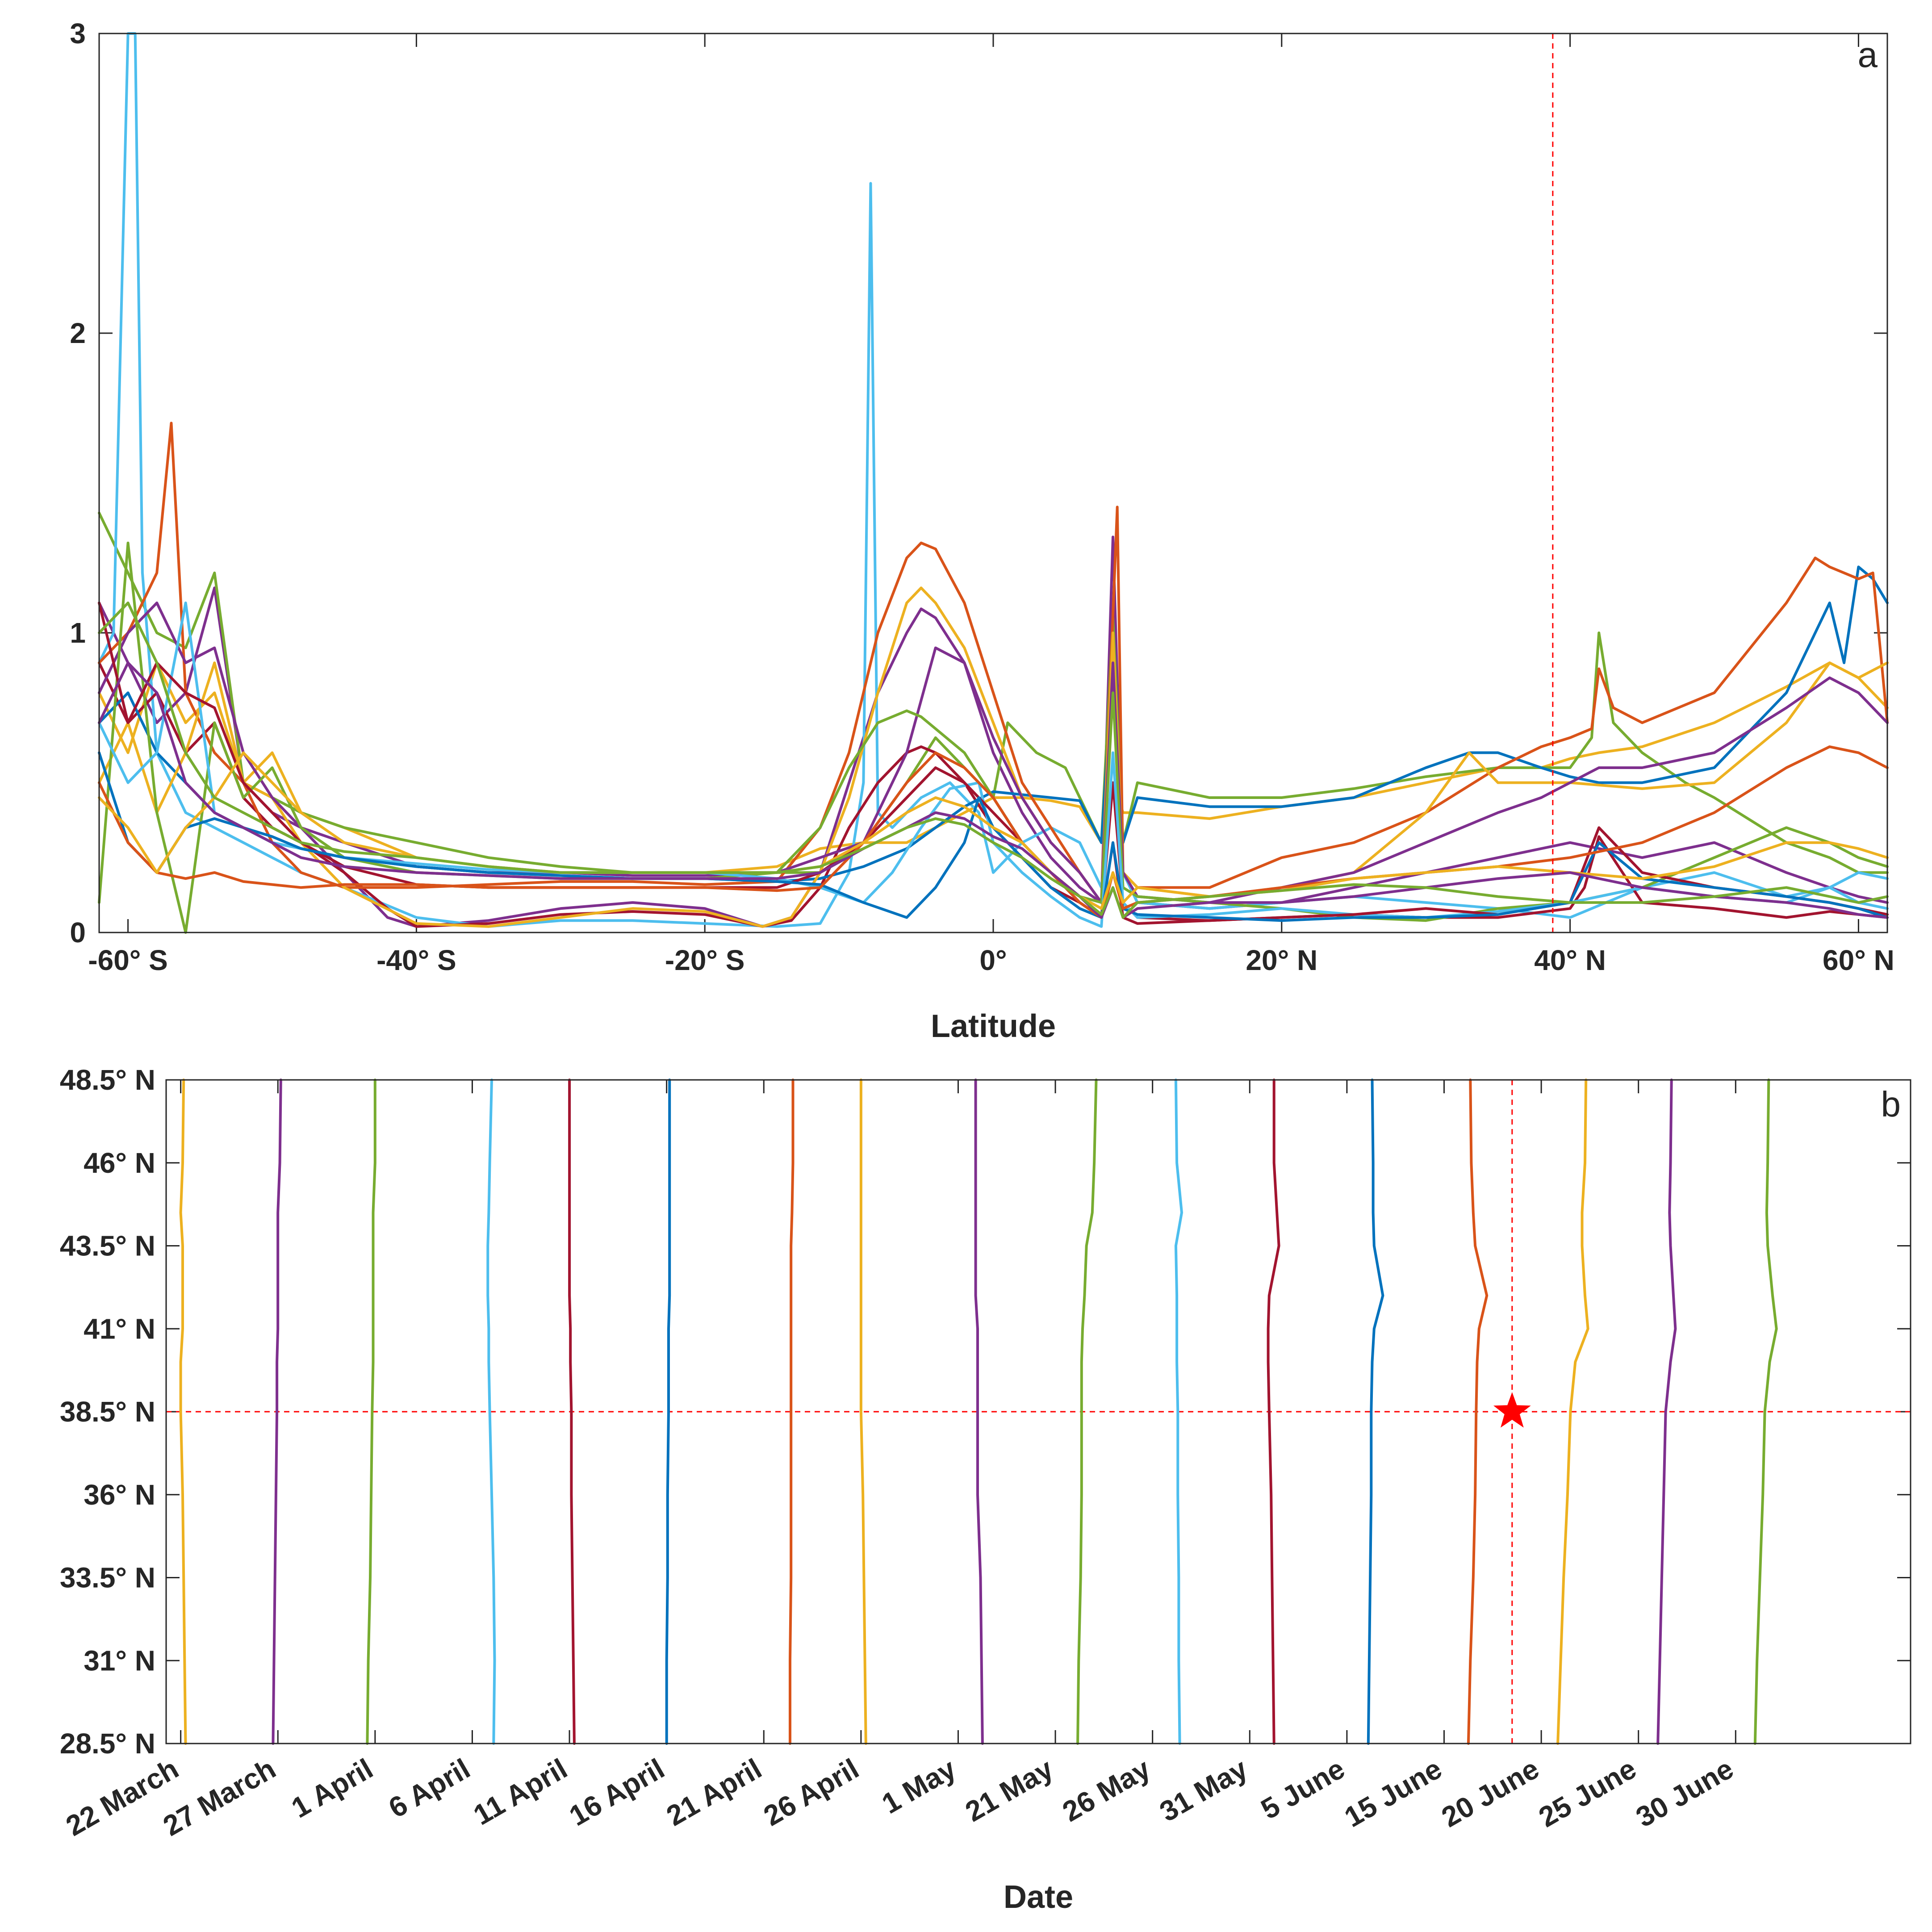 This screenshot has height=1932, width=1932. I want to click on panel-a-x-tick-label: -40° S, so click(416, 960).